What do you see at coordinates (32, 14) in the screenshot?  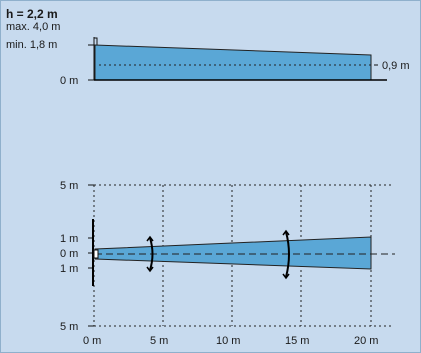 I see `mounting-height-label: h = 2,2 m` at bounding box center [32, 14].